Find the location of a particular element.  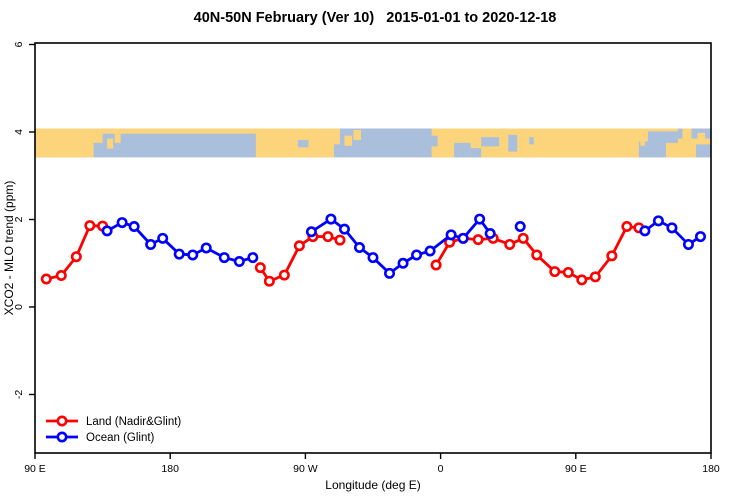

y-tick-label: -2 is located at coordinates (19, 394).